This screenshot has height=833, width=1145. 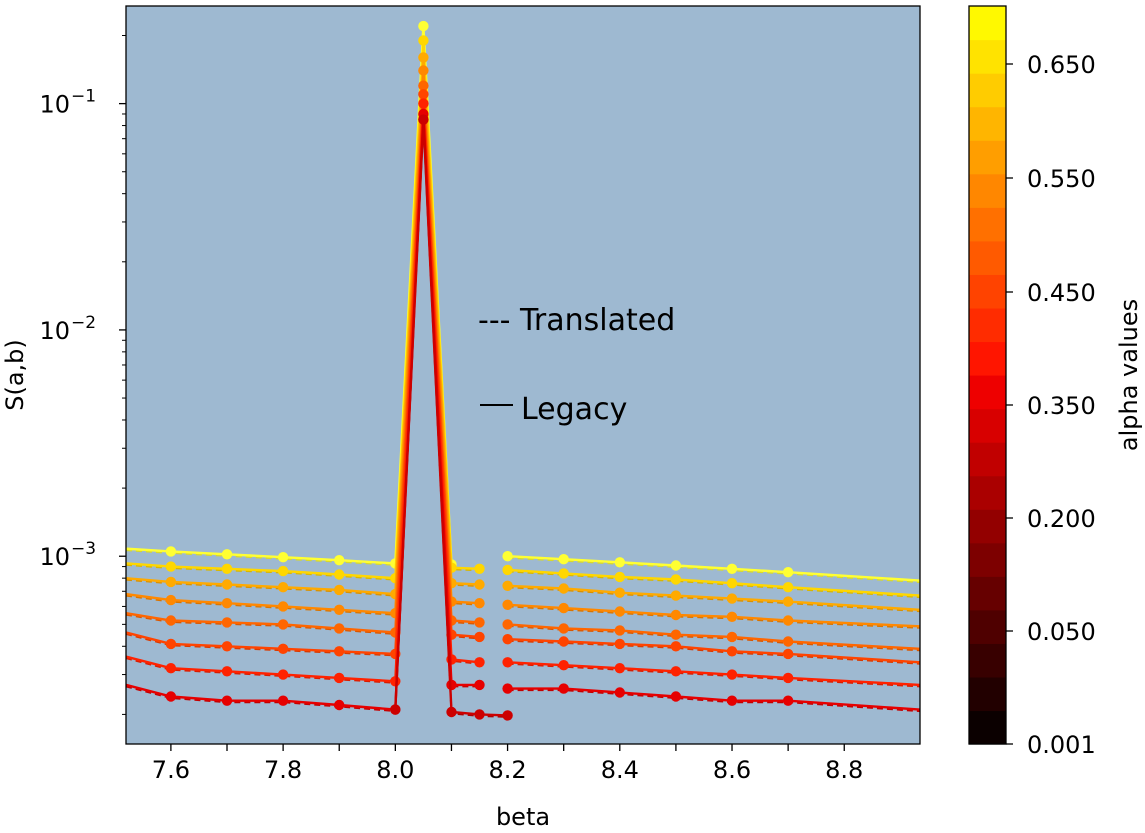 What do you see at coordinates (576, 365) in the screenshot?
I see `legend: --- Translated Legacy` at bounding box center [576, 365].